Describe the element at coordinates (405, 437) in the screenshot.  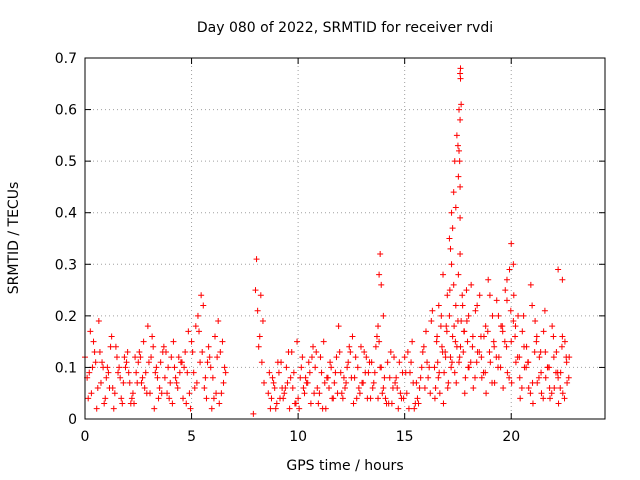
I see `x-tick-label: 15` at that location.